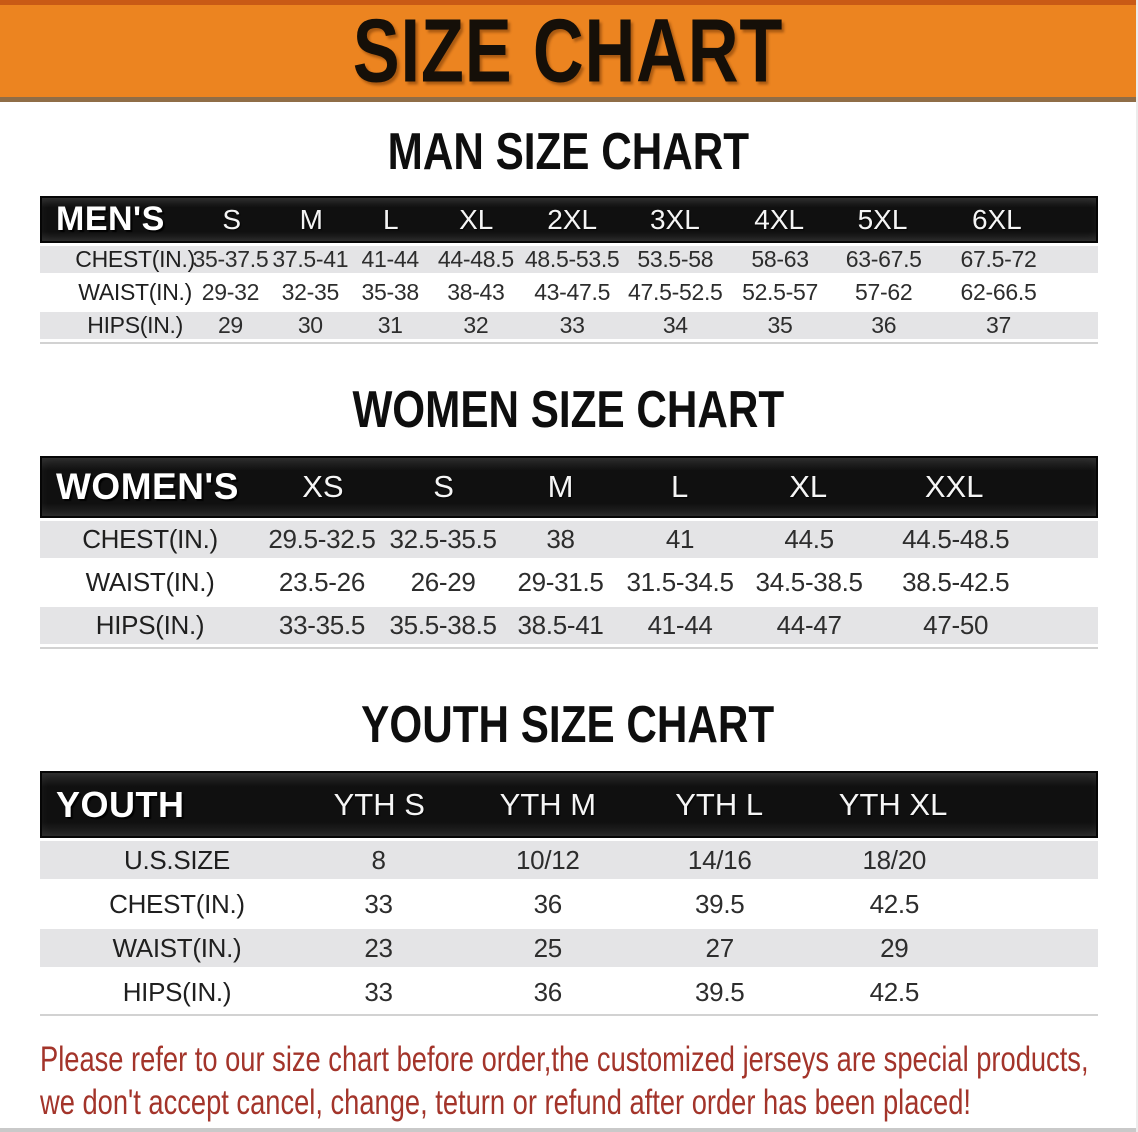 The width and height of the screenshot is (1138, 1132). I want to click on banner: SIZE CHART, so click(568, 51).